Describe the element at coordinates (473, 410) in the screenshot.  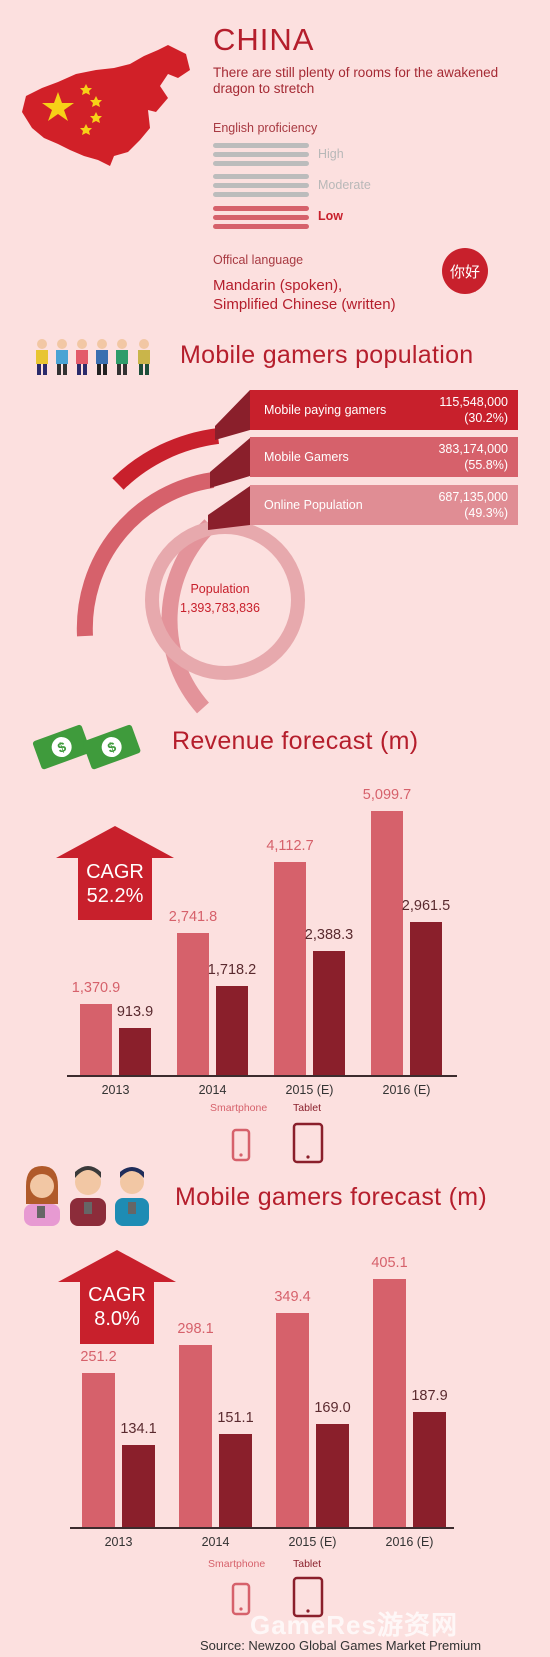
I see `tier-value: 115,548,000 (30.2%)` at that location.